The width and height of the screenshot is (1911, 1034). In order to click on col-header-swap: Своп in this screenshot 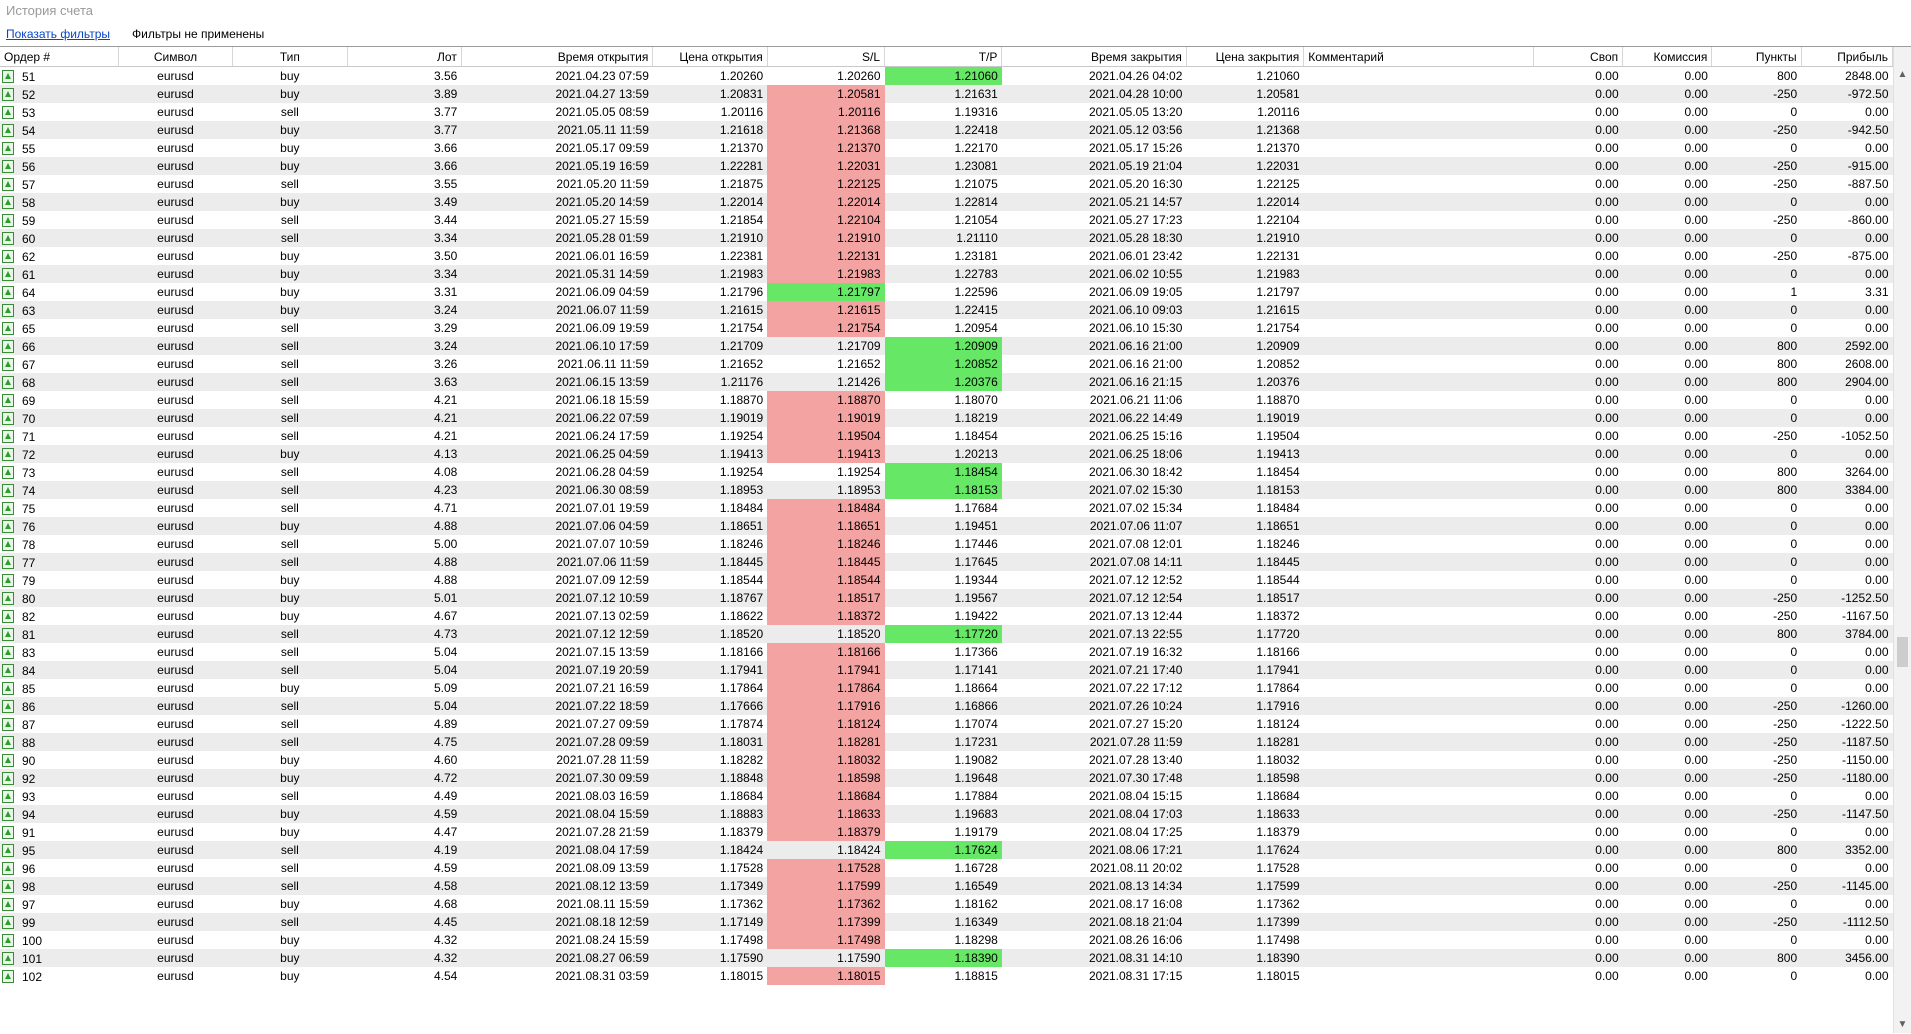, I will do `click(1578, 57)`.